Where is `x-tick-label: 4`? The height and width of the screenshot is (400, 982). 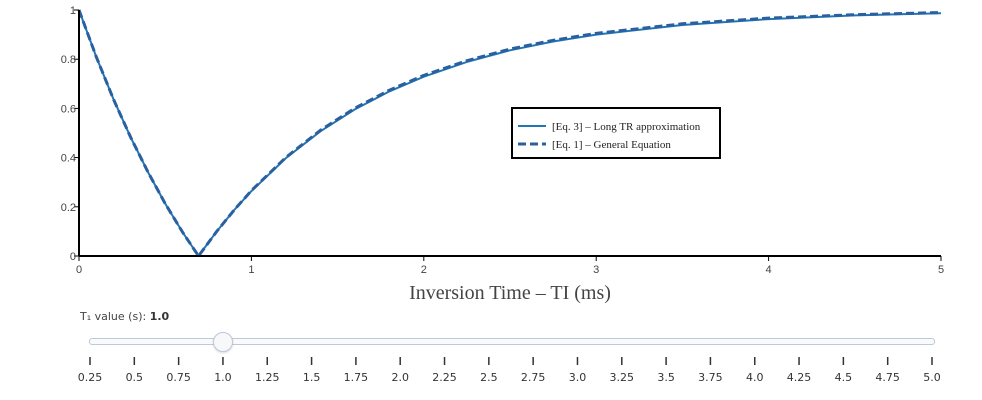 x-tick-label: 4 is located at coordinates (769, 270).